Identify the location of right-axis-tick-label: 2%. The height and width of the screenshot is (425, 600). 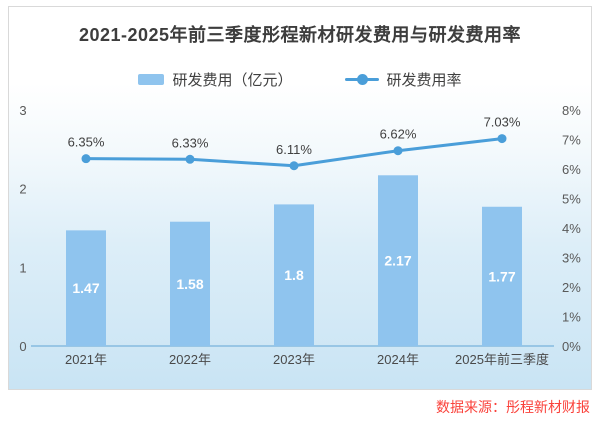
(571, 287).